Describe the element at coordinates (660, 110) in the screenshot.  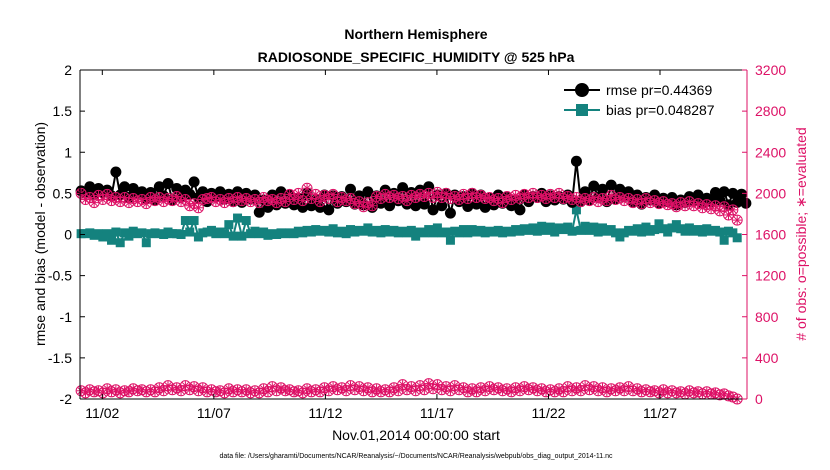
I see `legend-bias-label: bias pr=0.048287` at that location.